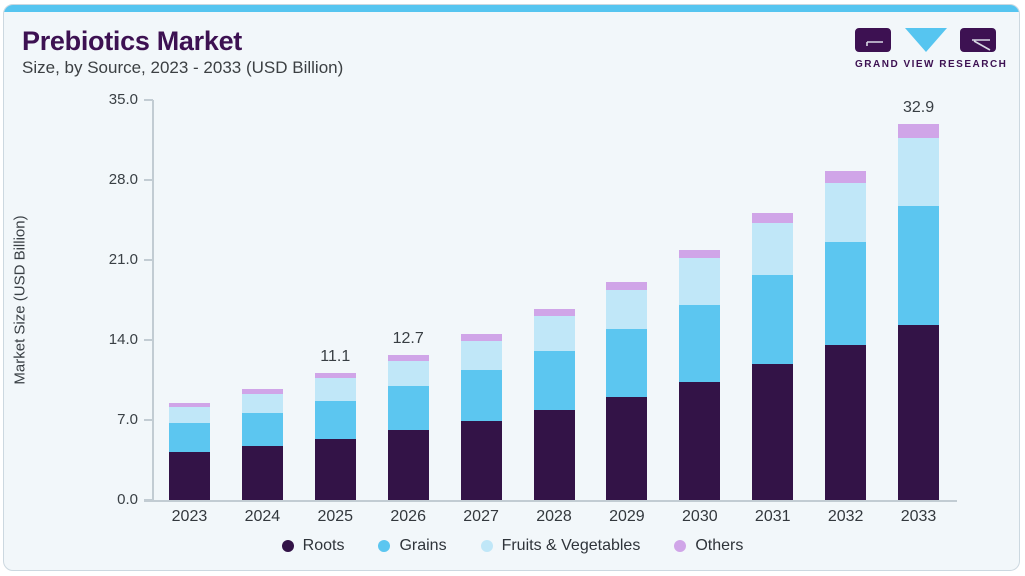 The height and width of the screenshot is (576, 1025). I want to click on y-tick-label: 0.0, so click(127, 499).